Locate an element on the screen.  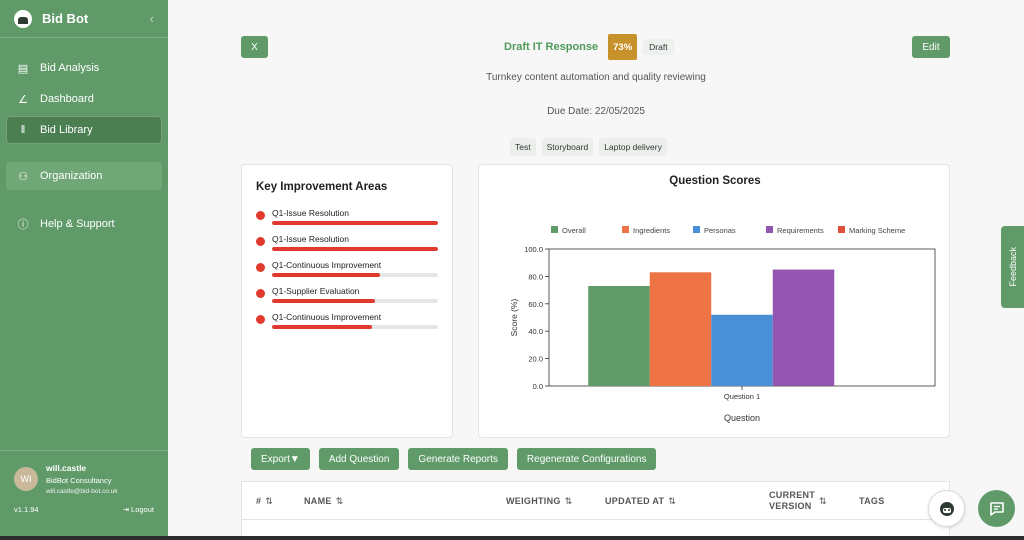
tag: Test is located at coordinates (523, 147).